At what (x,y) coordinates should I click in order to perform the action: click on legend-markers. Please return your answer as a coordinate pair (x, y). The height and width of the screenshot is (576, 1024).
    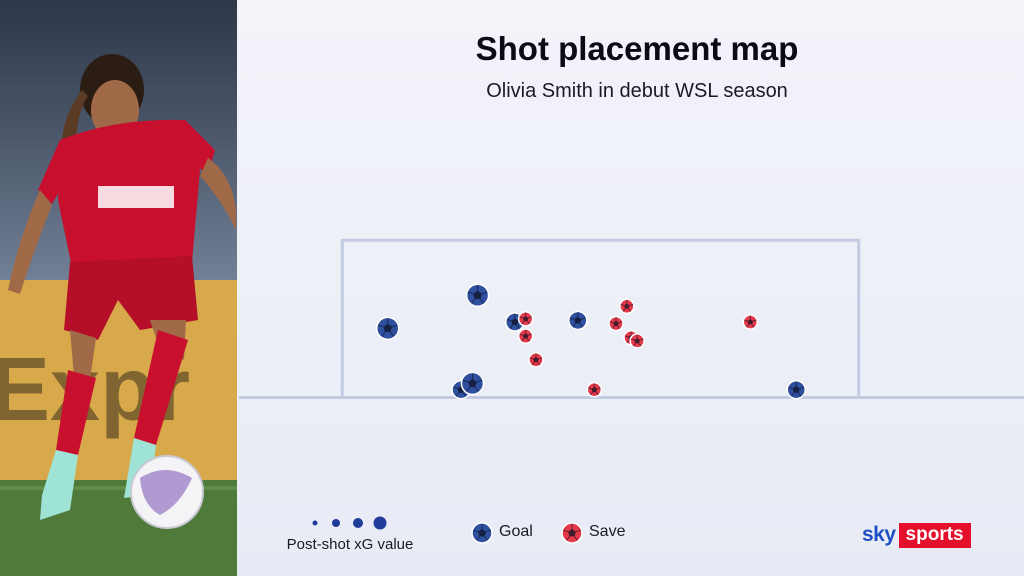
    Looking at the image, I should click on (447, 530).